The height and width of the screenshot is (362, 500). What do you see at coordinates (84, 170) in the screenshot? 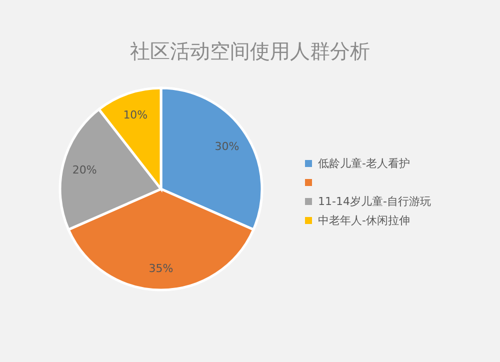
I see `data-label: 20%` at bounding box center [84, 170].